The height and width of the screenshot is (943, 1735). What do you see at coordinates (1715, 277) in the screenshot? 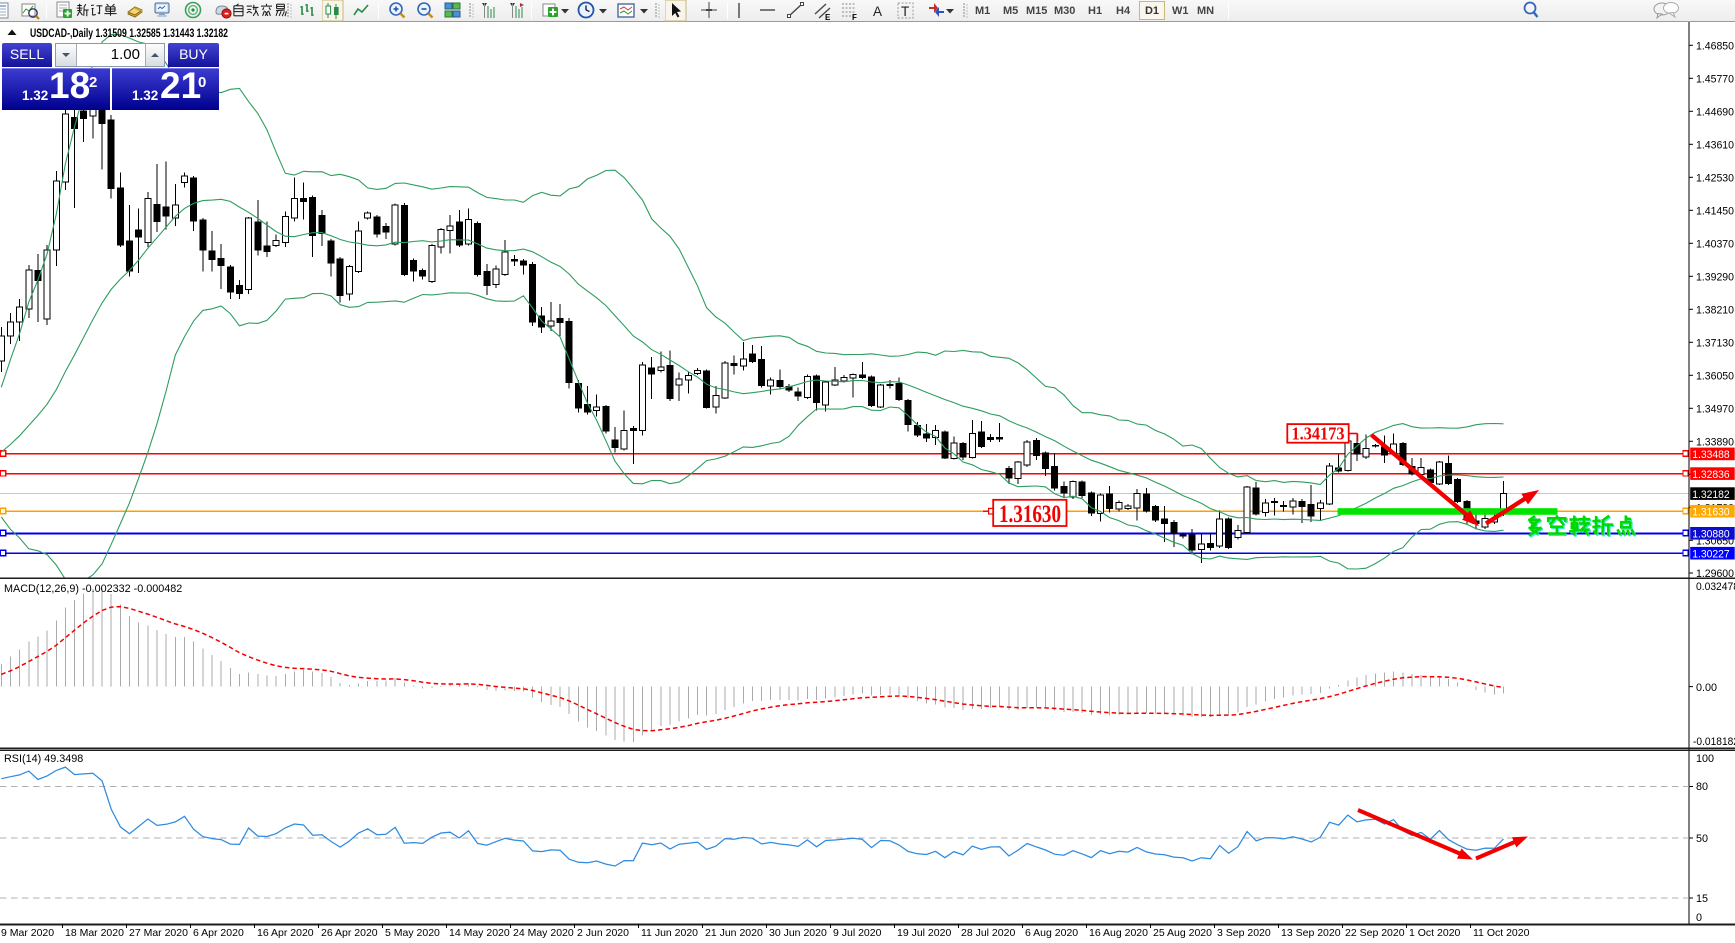
I see `svg-text: 1.39290` at bounding box center [1715, 277].